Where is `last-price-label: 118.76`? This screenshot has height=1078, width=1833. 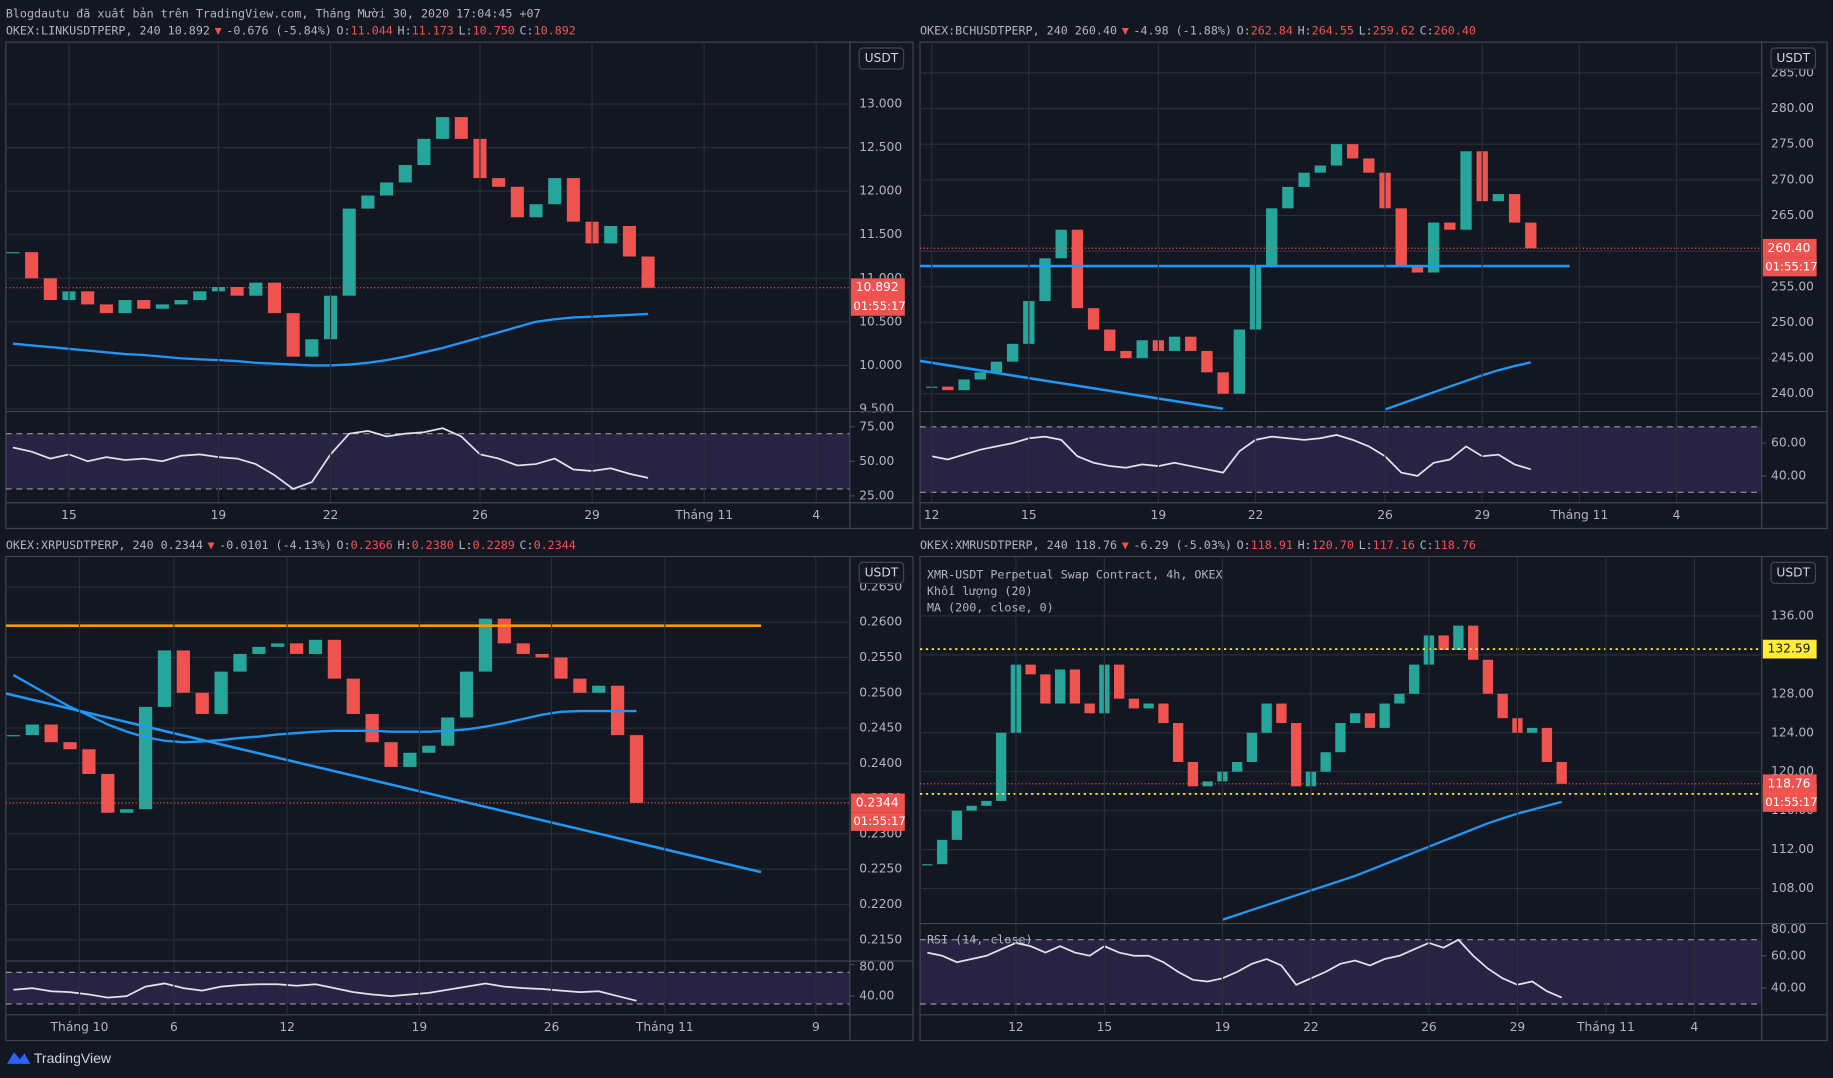
last-price-label: 118.76 is located at coordinates (1789, 783).